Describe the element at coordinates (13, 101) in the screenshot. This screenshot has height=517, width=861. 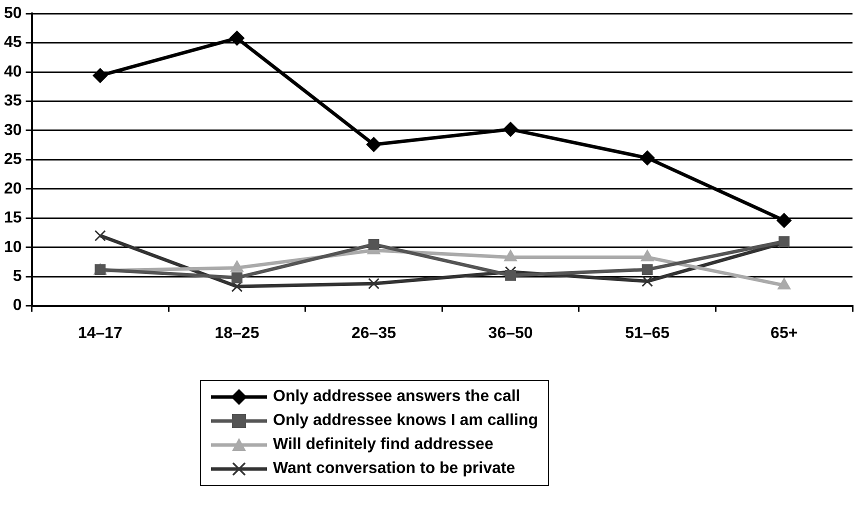
I see `y-tick-label: 35` at that location.